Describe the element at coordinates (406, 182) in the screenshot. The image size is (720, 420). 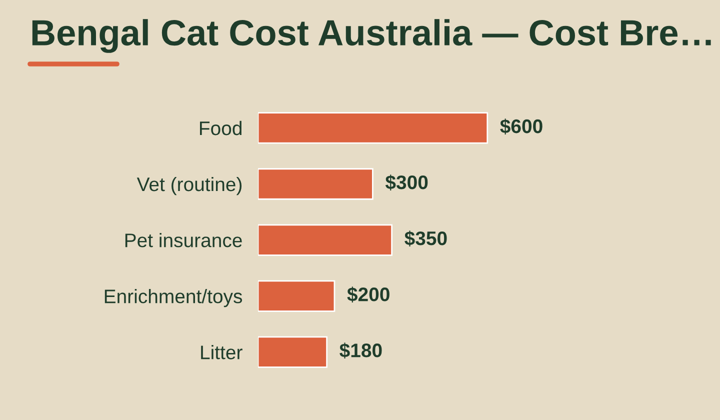
I see `data-label: $300` at that location.